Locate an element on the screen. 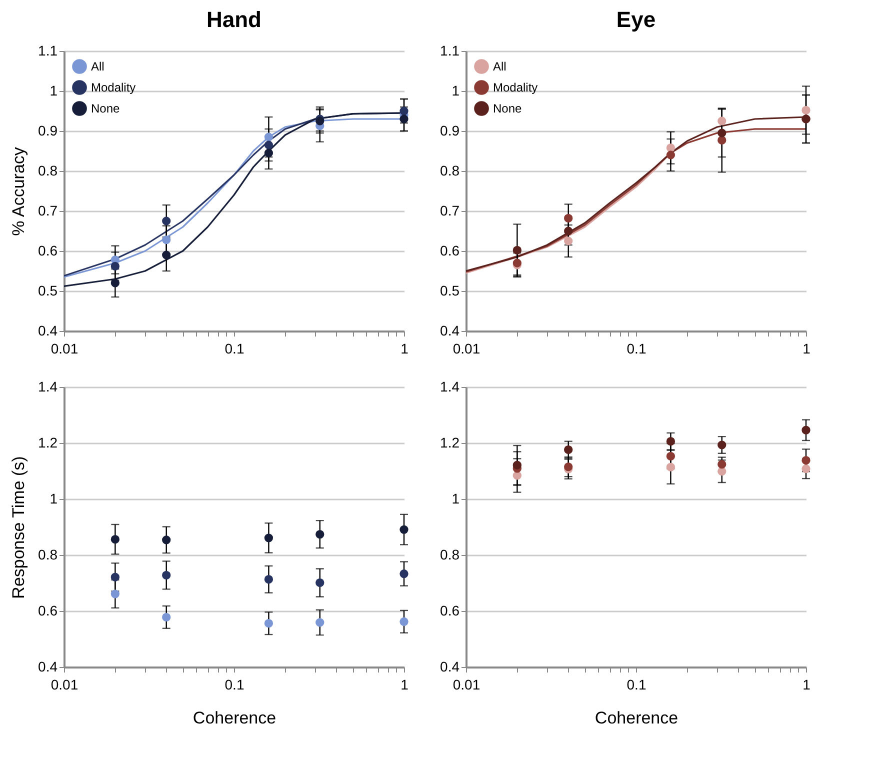  y-axis-title: % Accuracy is located at coordinates (18, 191).